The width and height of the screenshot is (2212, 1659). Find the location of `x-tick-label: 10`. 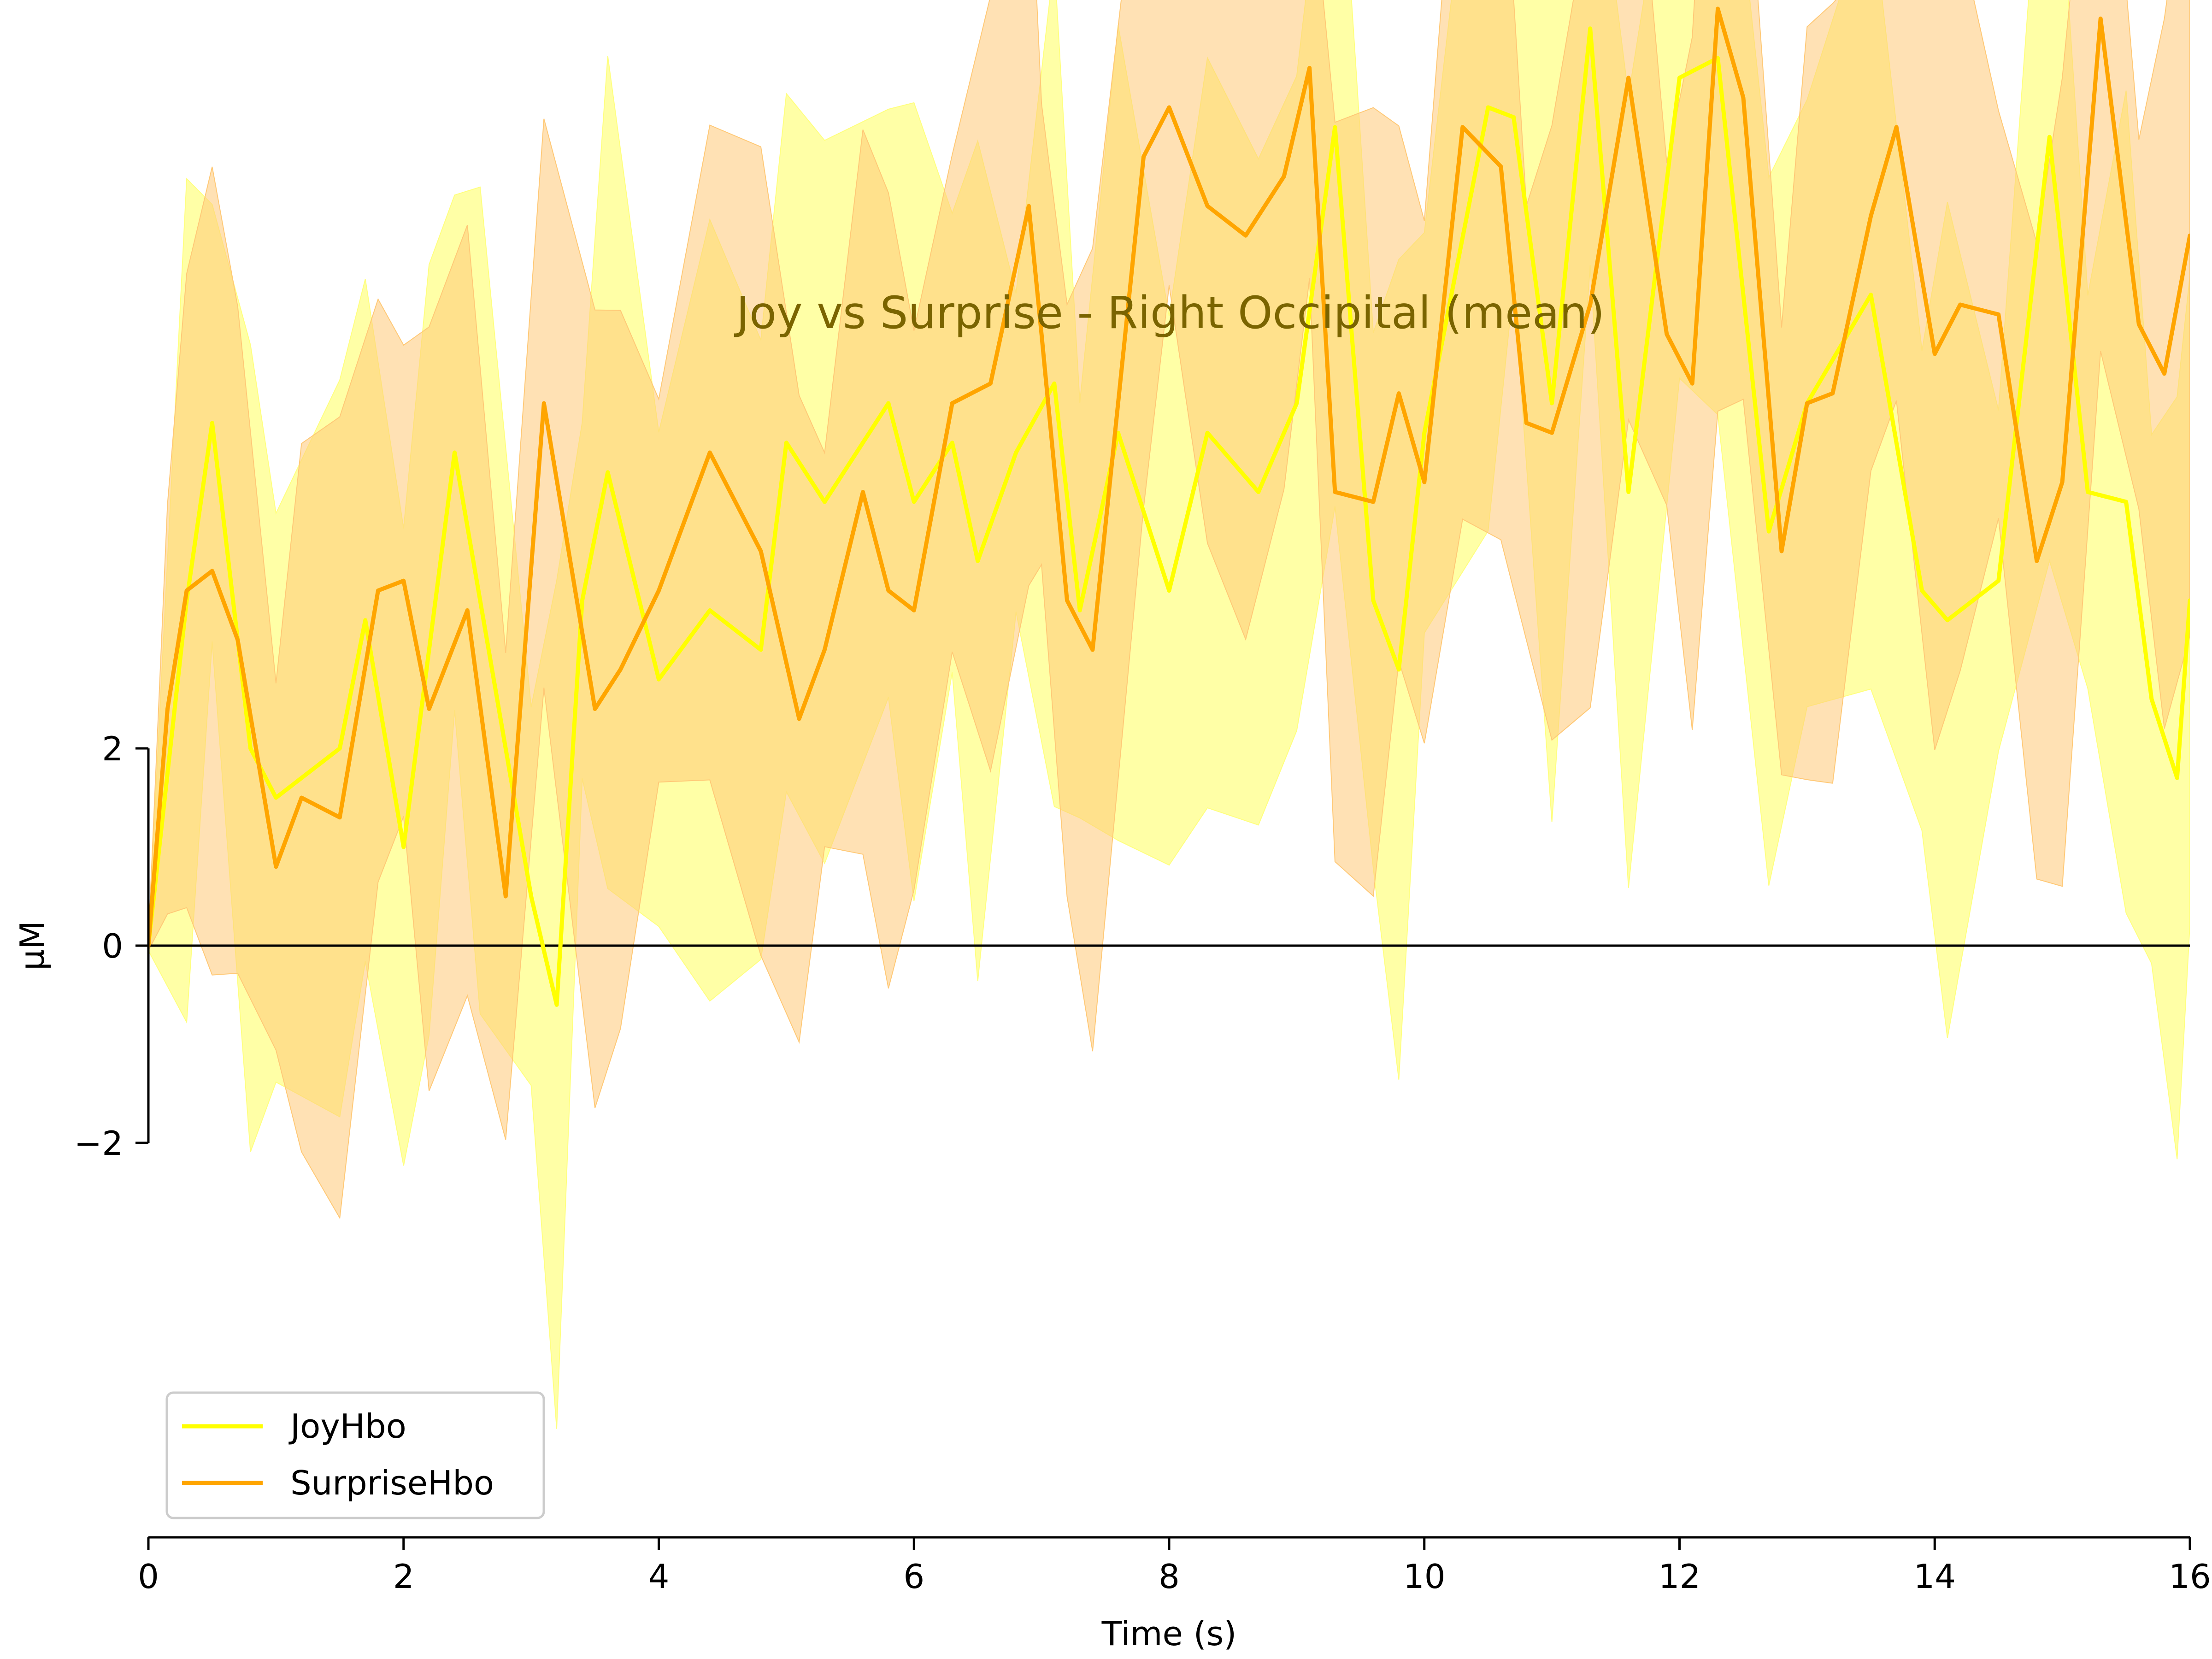

x-tick-label: 10 is located at coordinates (1424, 1576).